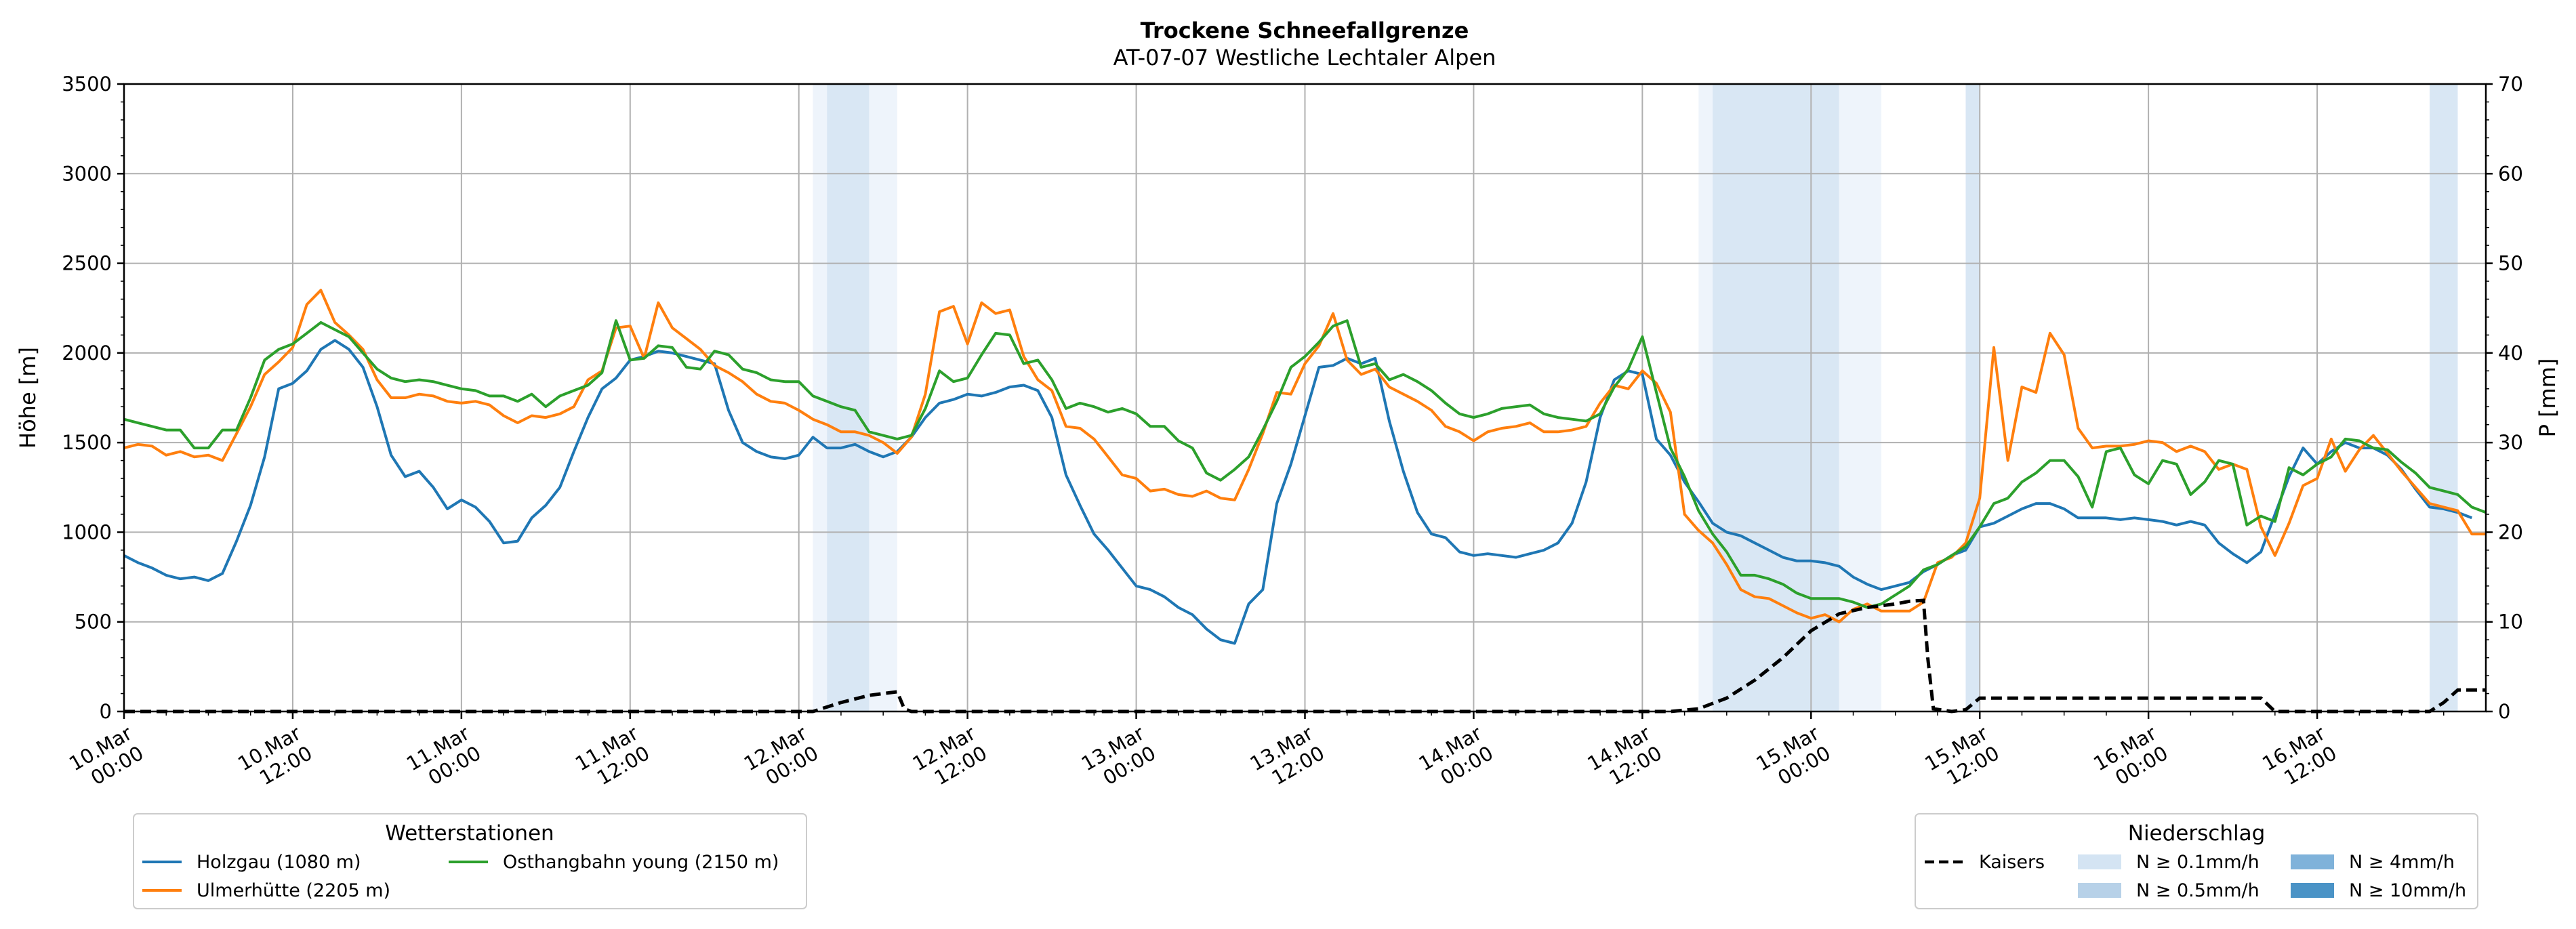 The image size is (2576, 929). I want to click on legend-precipitation-title: Niederschlag, so click(2197, 833).